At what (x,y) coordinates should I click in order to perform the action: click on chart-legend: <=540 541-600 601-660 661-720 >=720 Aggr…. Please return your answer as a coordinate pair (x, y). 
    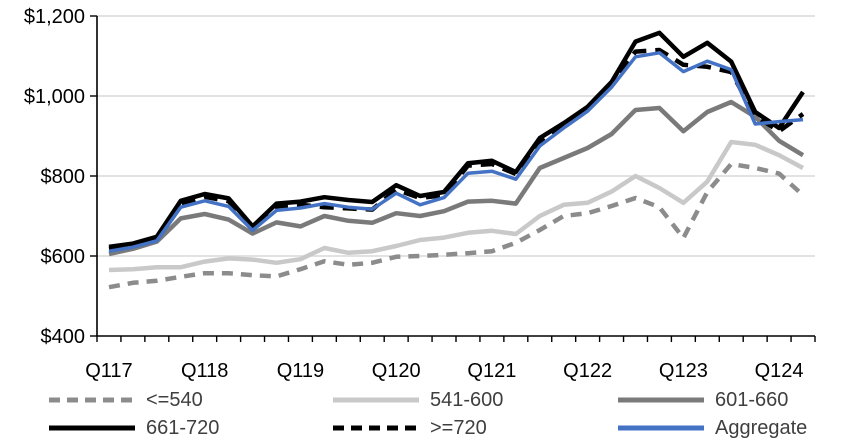
    Looking at the image, I should click on (426, 412).